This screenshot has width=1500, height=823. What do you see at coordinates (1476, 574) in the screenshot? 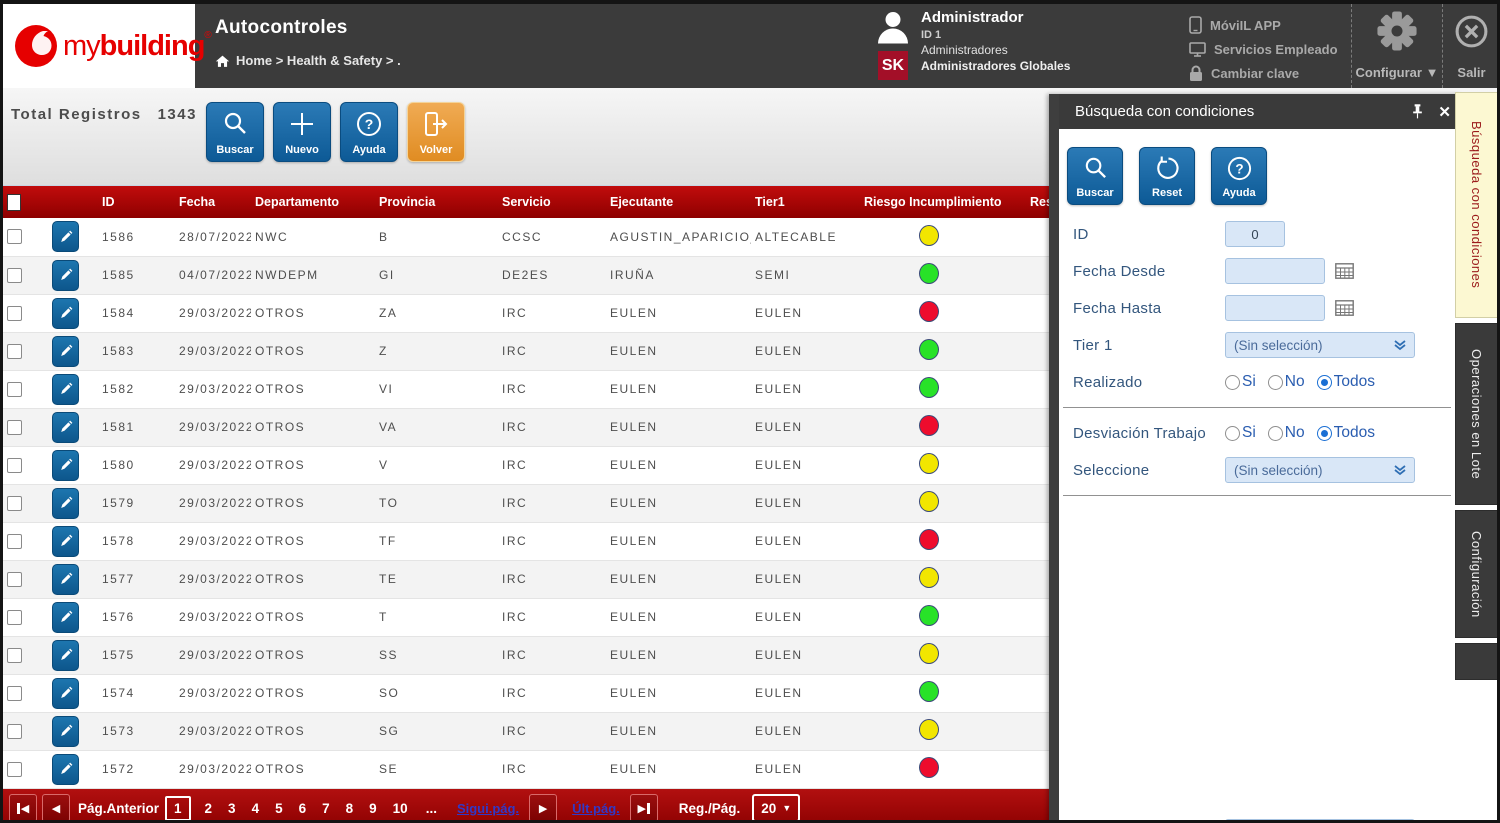
I see `side-tab-configuracion: Configuración` at bounding box center [1476, 574].